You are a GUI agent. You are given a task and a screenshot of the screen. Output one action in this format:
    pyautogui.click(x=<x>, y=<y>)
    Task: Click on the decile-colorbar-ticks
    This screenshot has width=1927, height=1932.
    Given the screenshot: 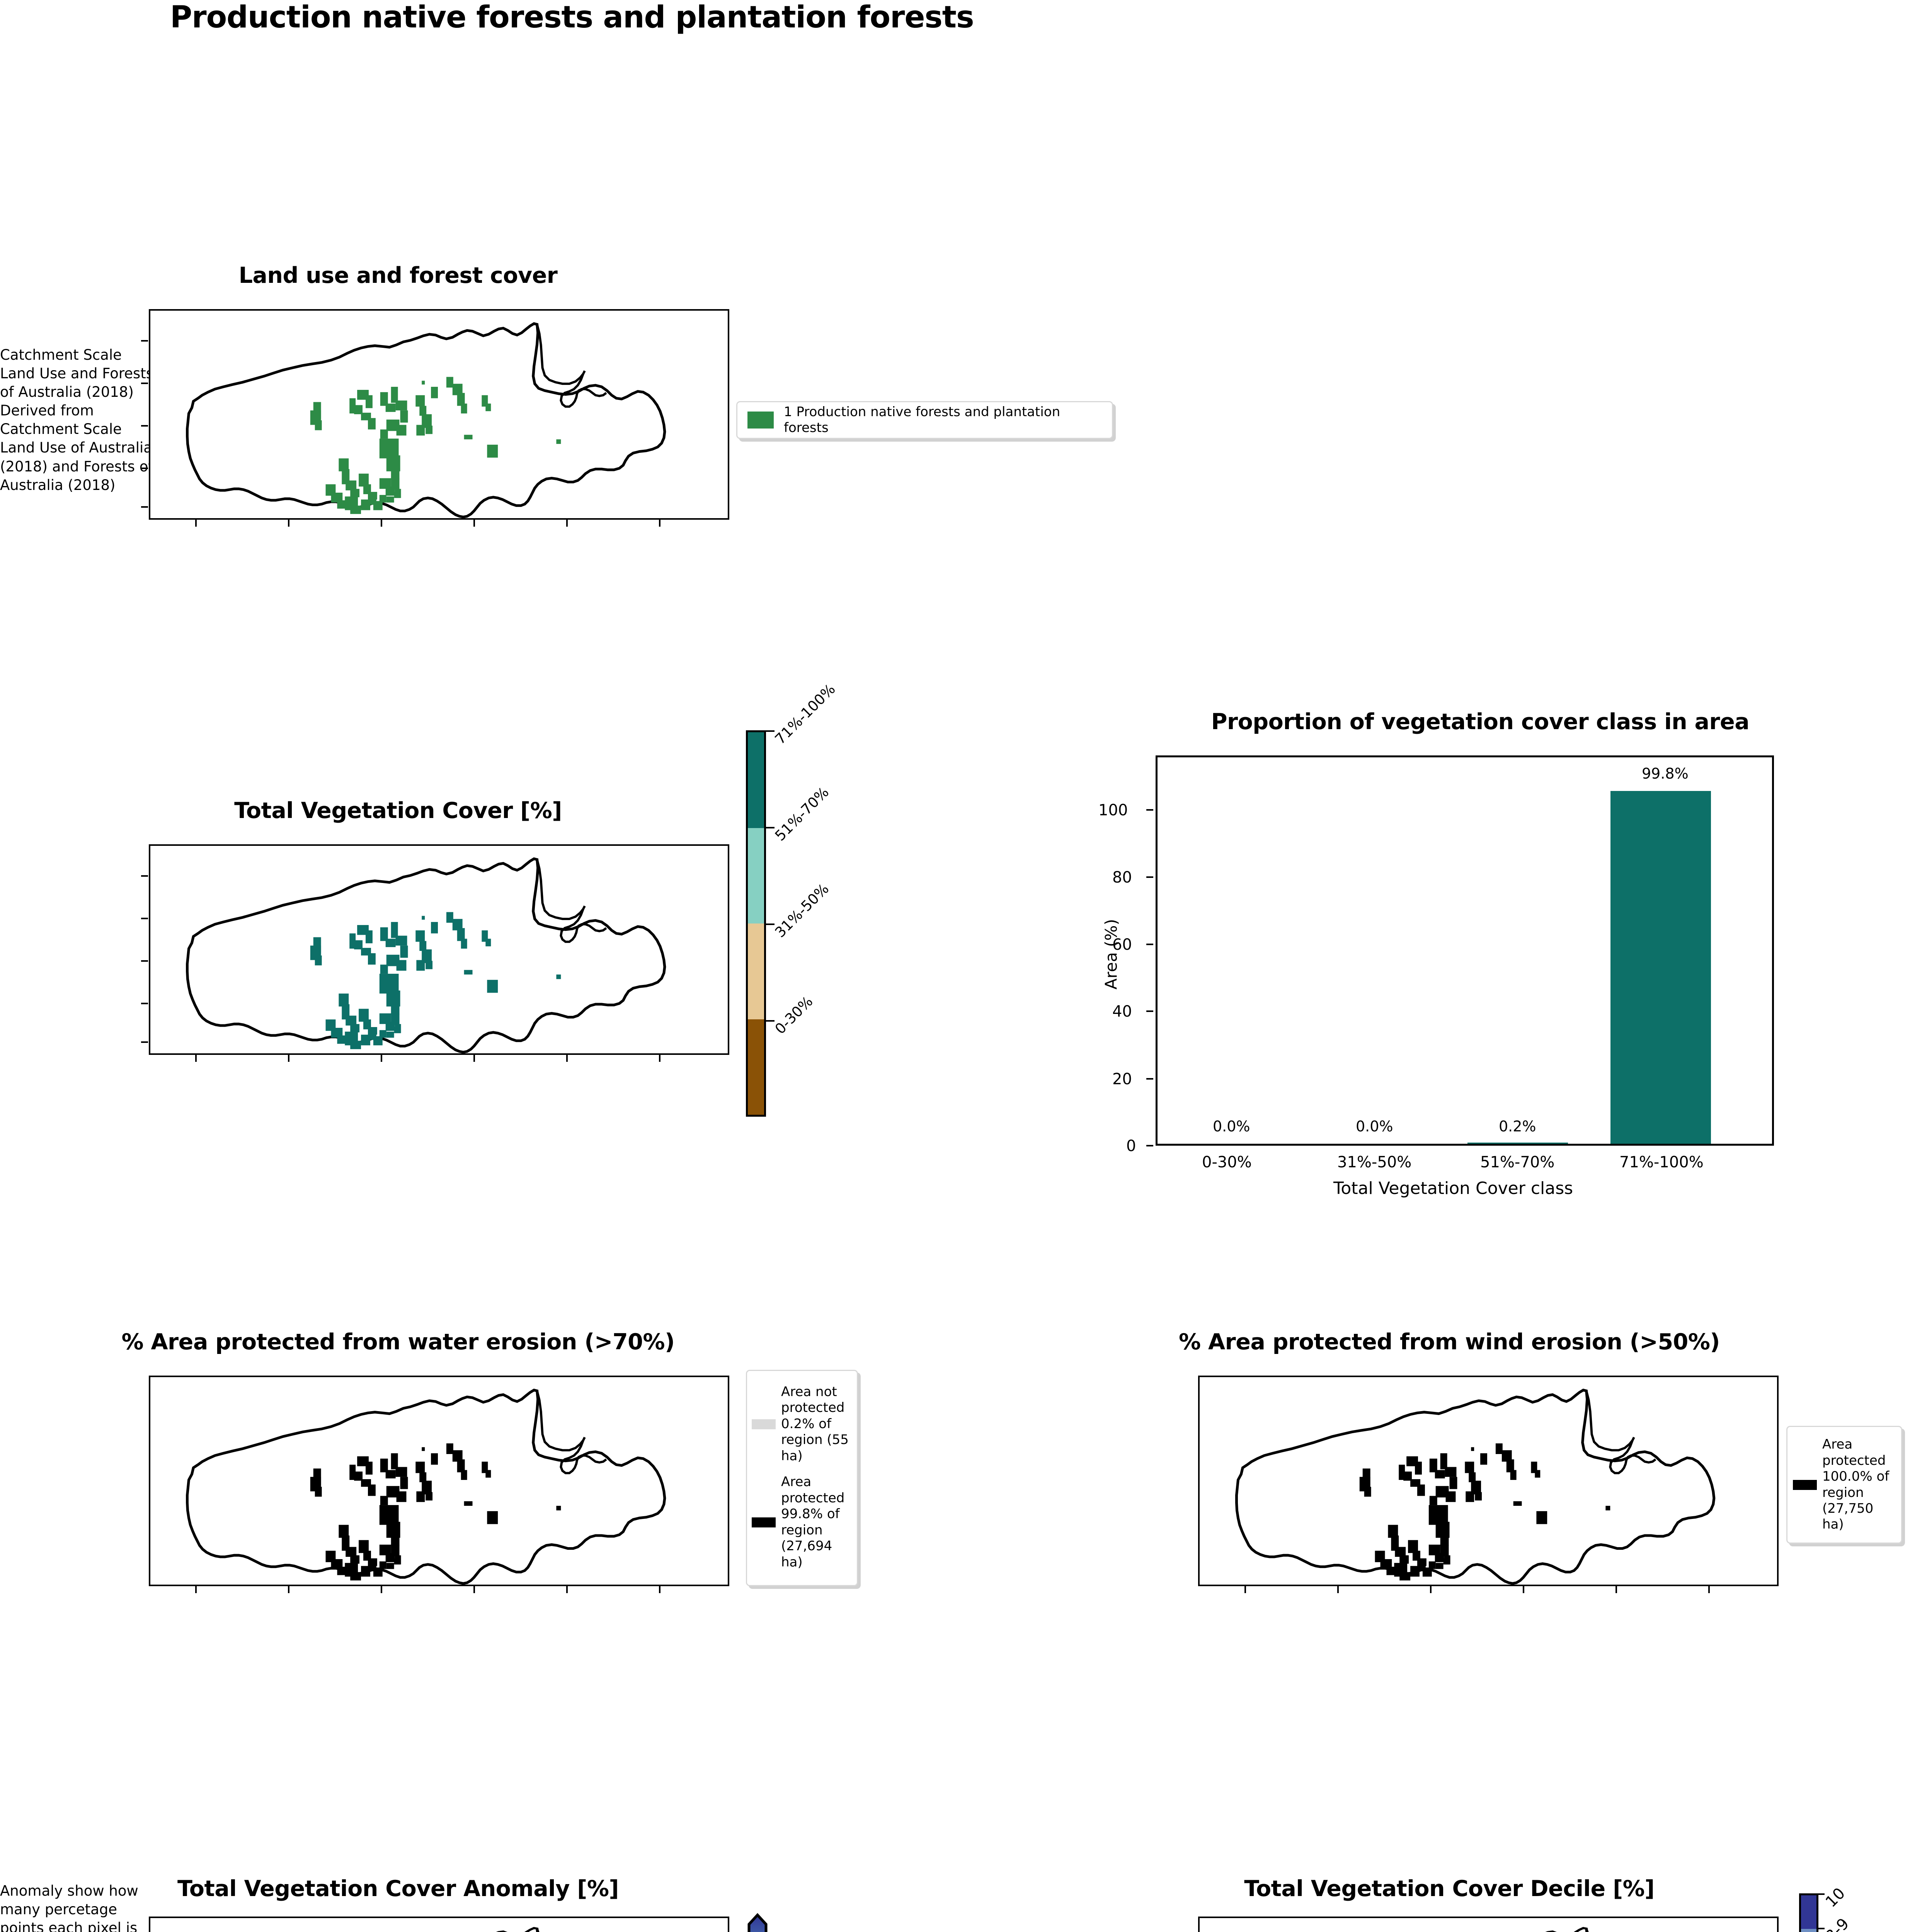 What is the action you would take?
    pyautogui.click(x=1823, y=1913)
    